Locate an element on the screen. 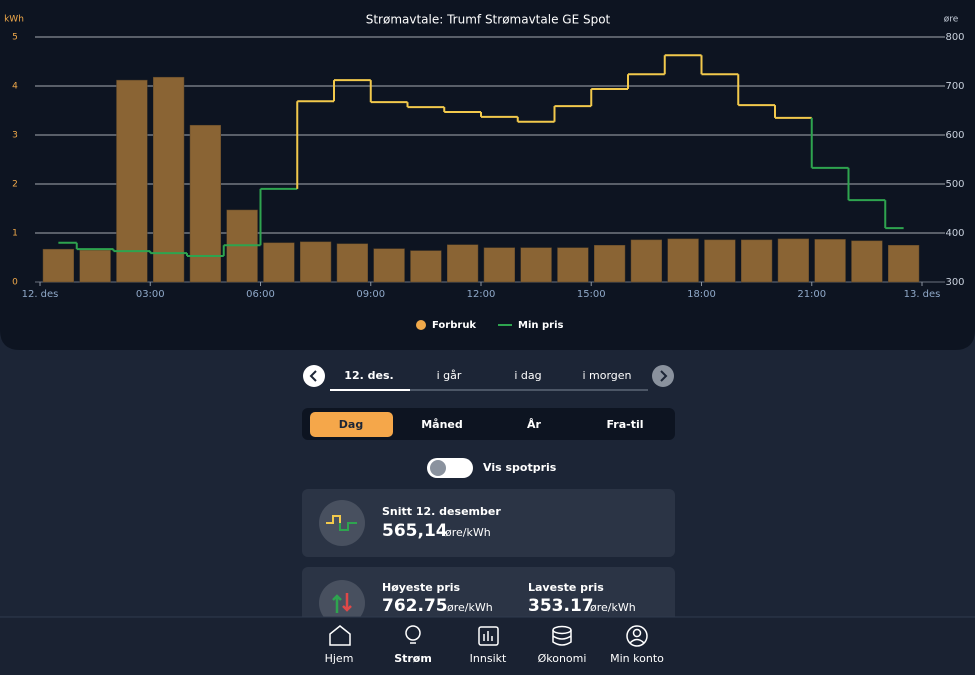  nav-item: Økonomi is located at coordinates (562, 658).